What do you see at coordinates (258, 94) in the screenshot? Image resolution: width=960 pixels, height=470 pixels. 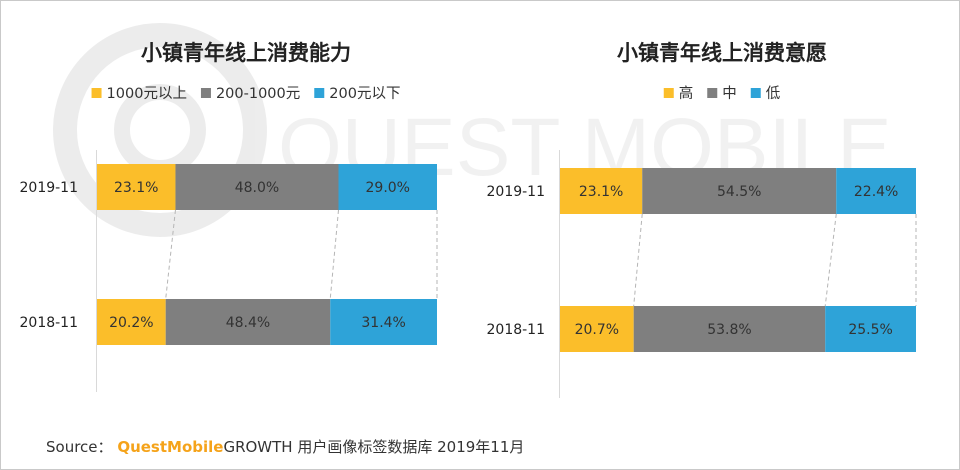 I see `chart1-legend-label-1: 200-1000元` at bounding box center [258, 94].